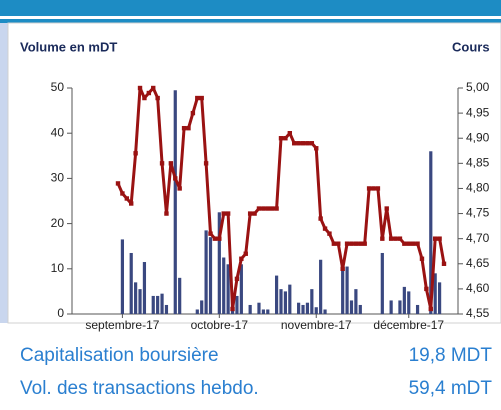 The width and height of the screenshot is (501, 410). I want to click on y2-tick-label: 4,85, so click(478, 163).